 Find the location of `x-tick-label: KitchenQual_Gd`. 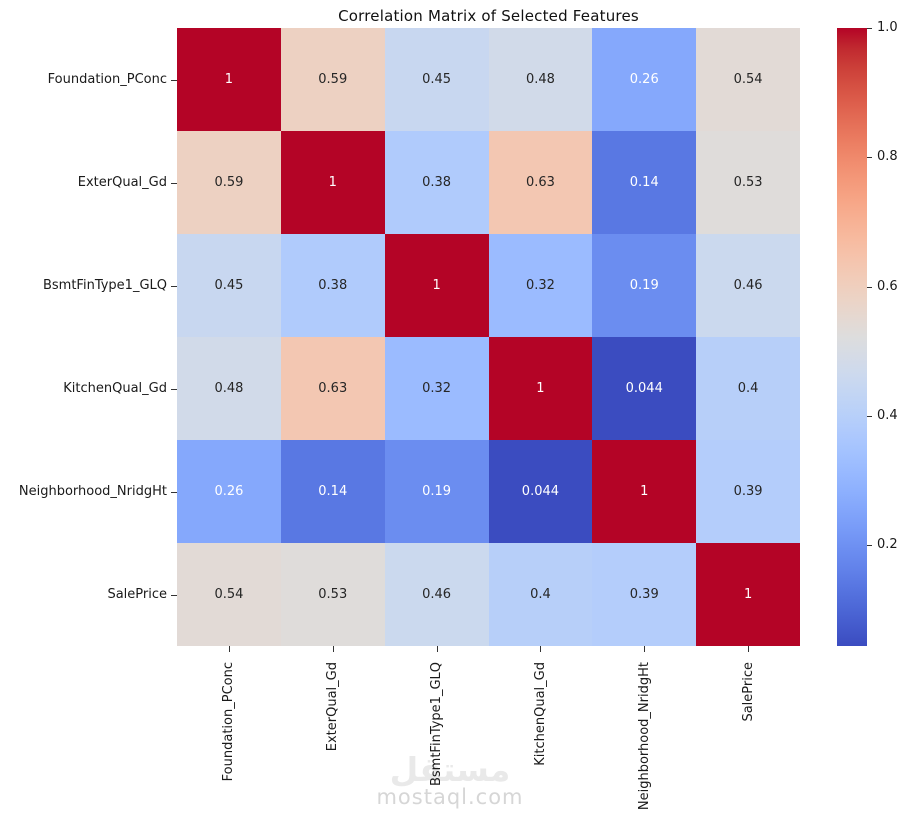

x-tick-label: KitchenQual_Gd is located at coordinates (540, 714).